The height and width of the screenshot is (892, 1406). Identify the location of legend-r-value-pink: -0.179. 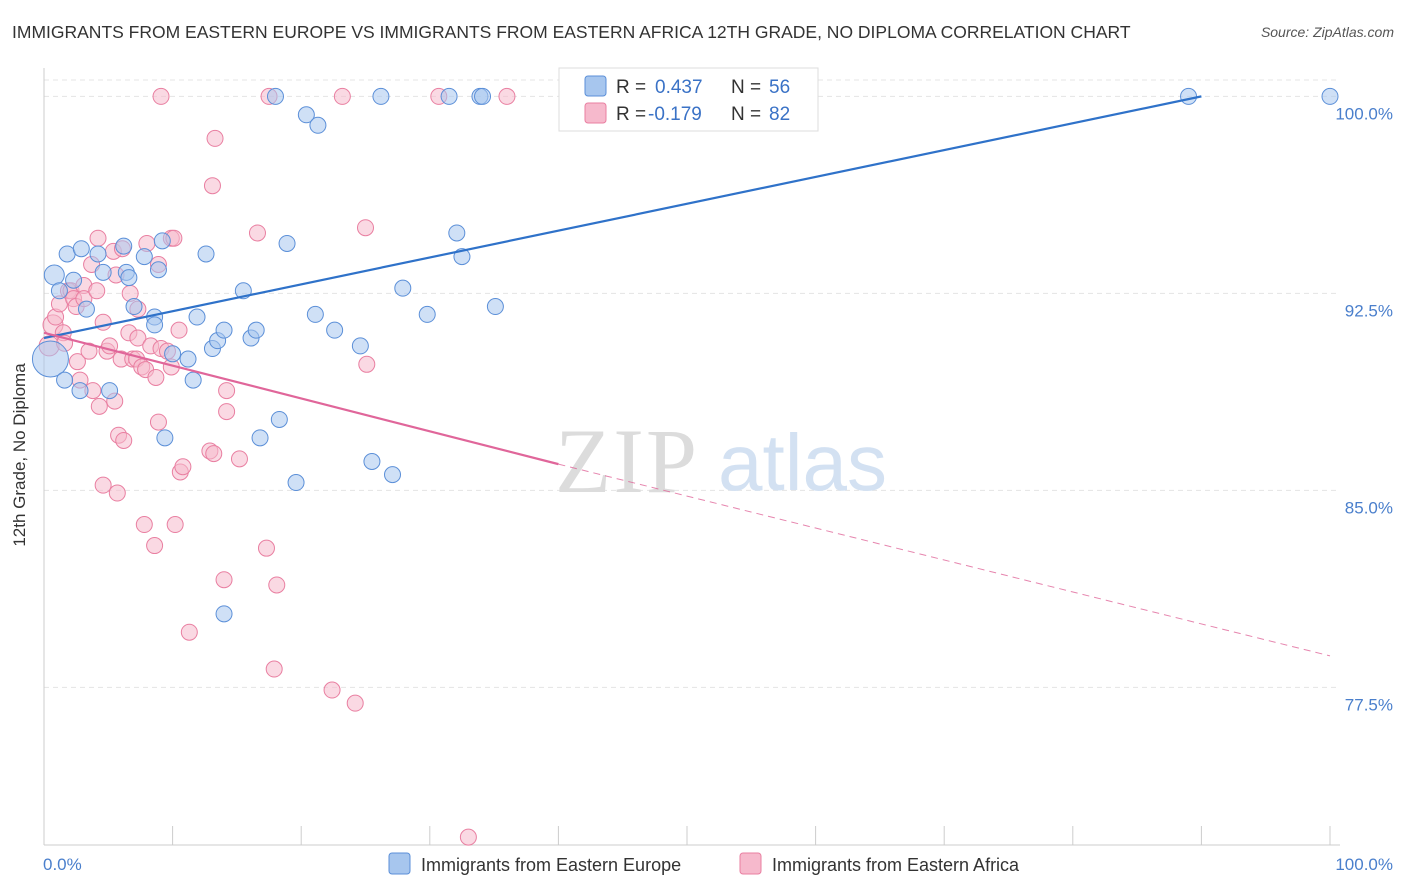
(675, 114).